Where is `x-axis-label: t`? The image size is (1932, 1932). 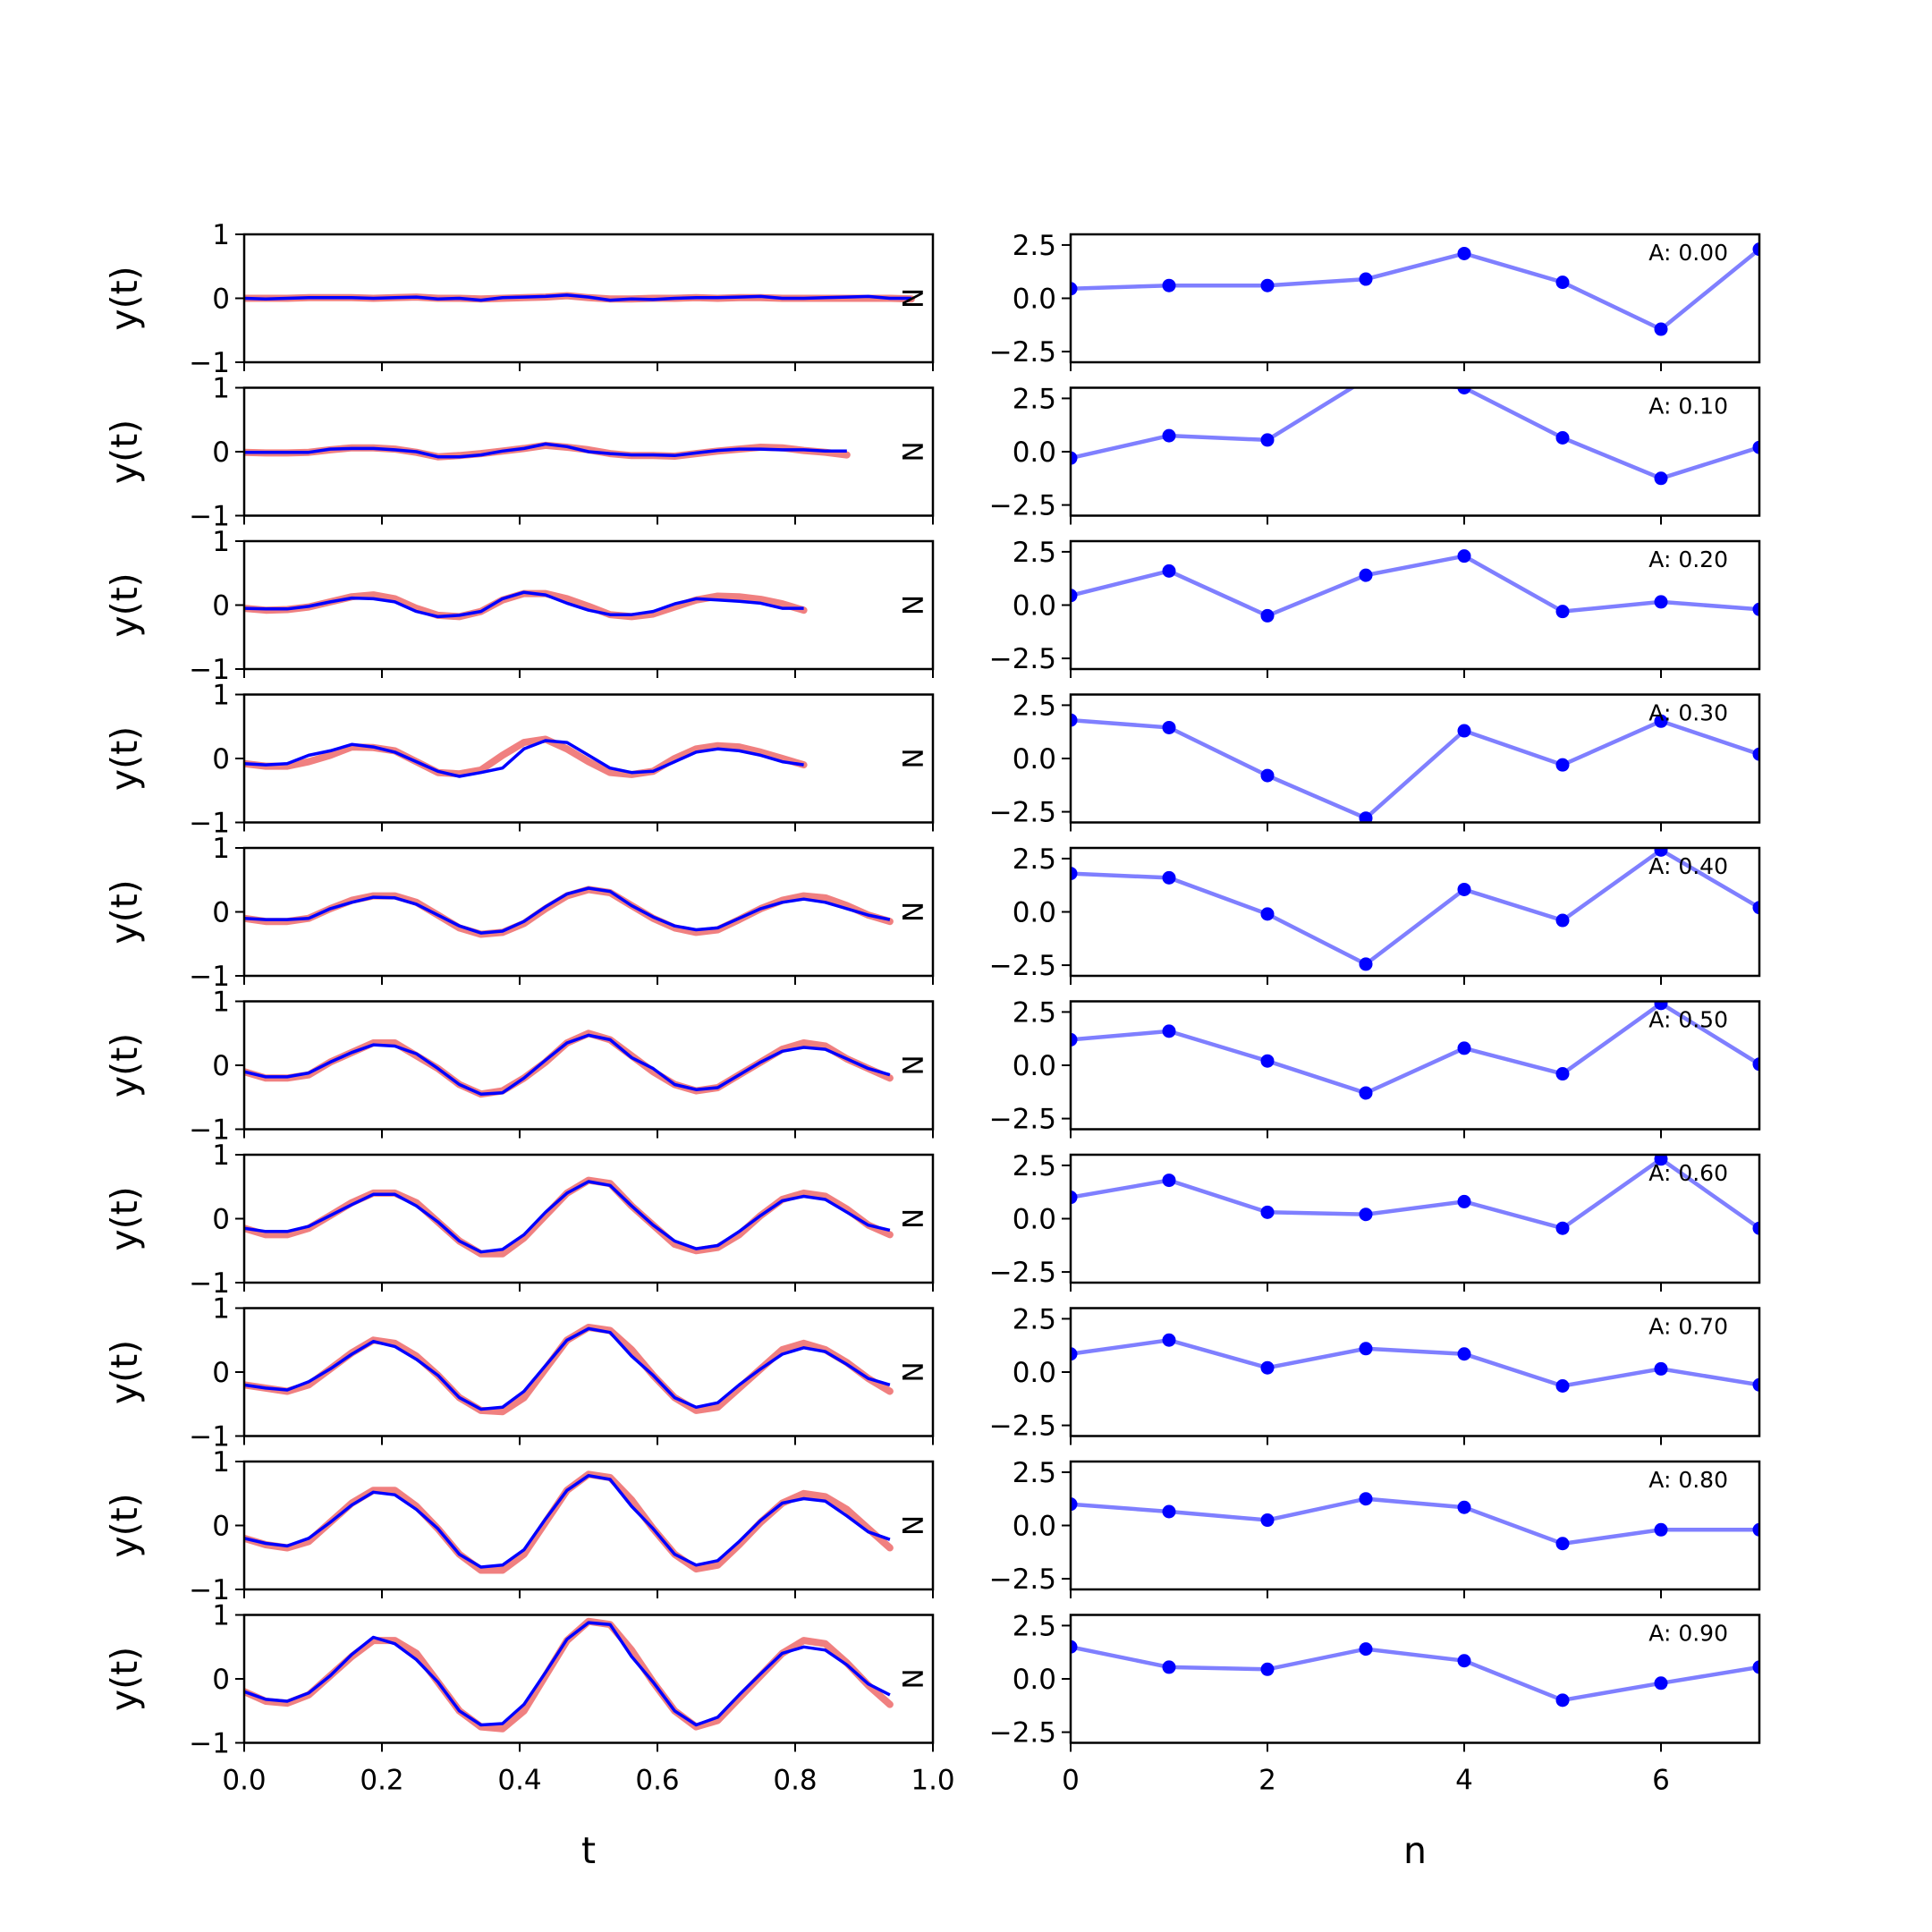
x-axis-label: t is located at coordinates (588, 1850).